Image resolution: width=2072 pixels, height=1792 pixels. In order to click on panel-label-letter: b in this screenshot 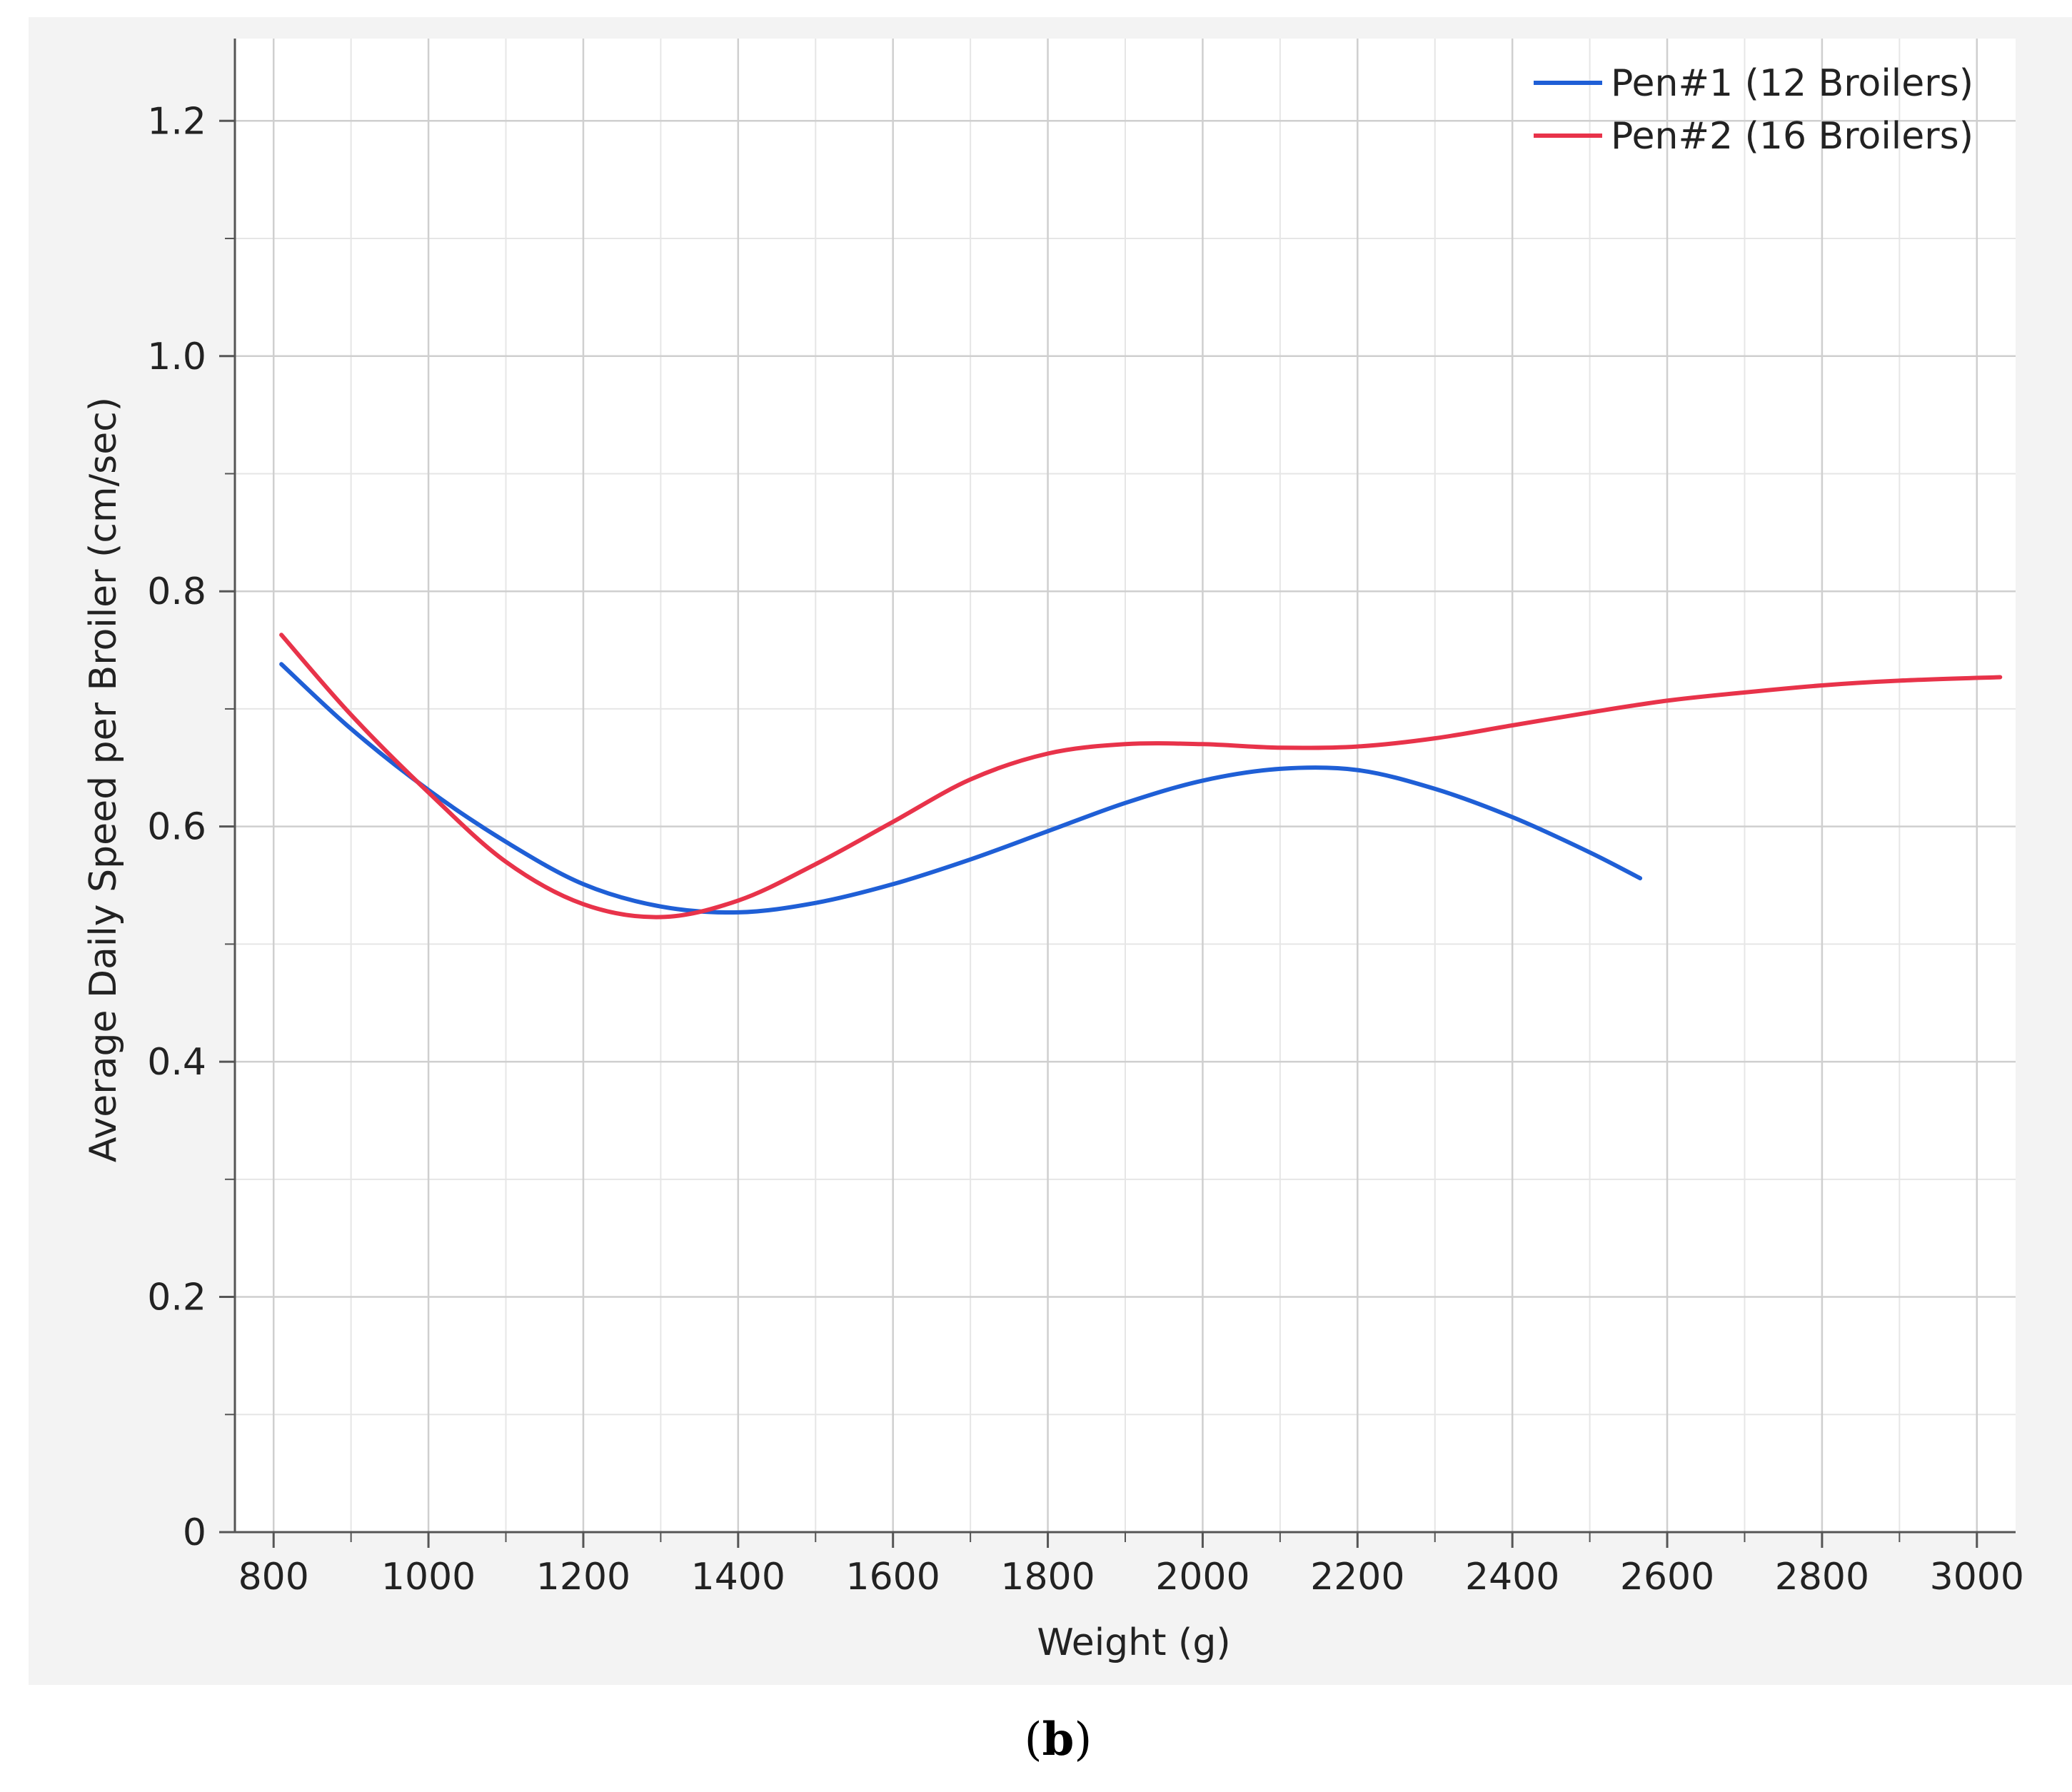, I will do `click(1058, 1740)`.